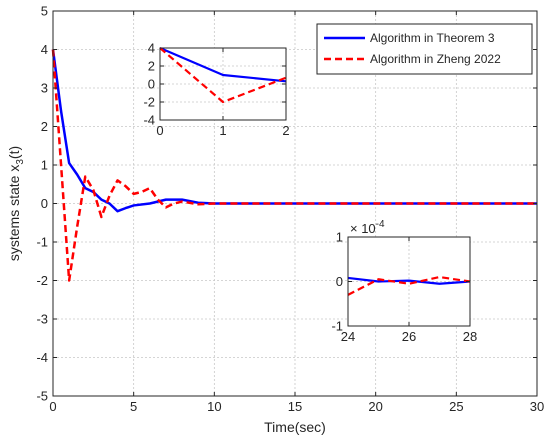 This screenshot has width=550, height=448. Describe the element at coordinates (363, 228) in the screenshot. I see `inset-late-exponent-base: × 10` at that location.